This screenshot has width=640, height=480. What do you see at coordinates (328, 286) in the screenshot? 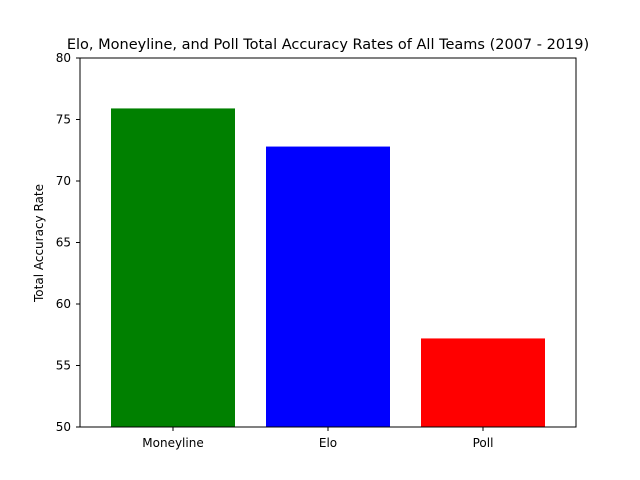
I see `bar-elo` at bounding box center [328, 286].